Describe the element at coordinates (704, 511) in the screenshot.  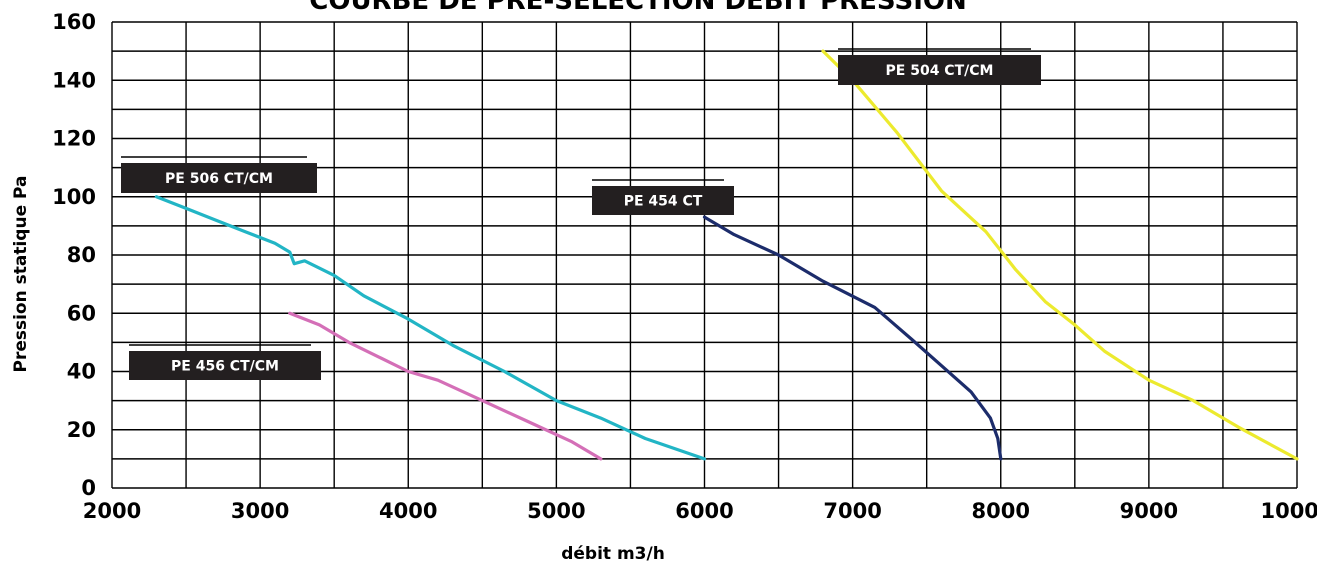
I see `x-tick-label: 6000` at that location.